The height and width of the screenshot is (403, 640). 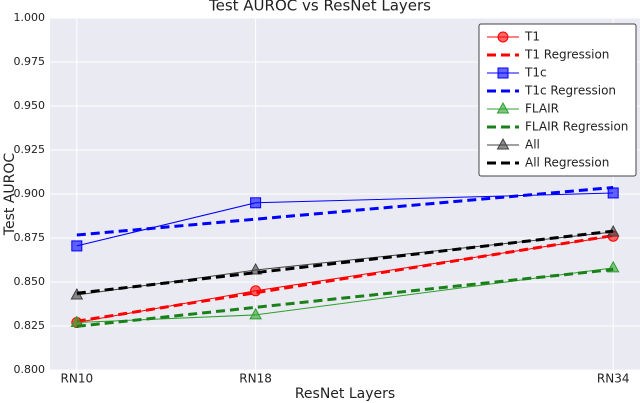 I want to click on y-axis-label: Test AUROC, so click(x=10, y=195).